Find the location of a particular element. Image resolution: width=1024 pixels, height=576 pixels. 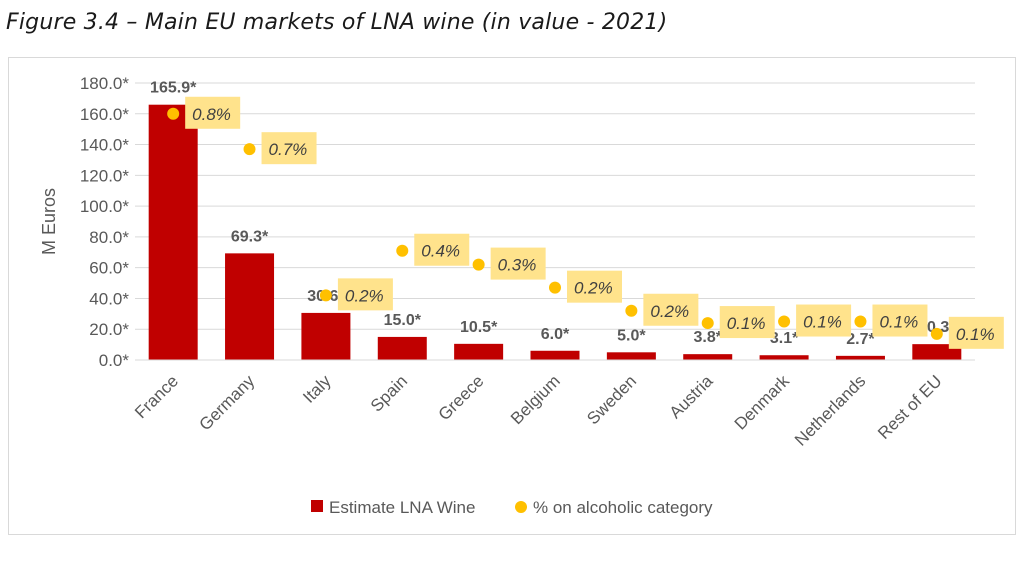

legend-swatch-dot is located at coordinates (521, 507).